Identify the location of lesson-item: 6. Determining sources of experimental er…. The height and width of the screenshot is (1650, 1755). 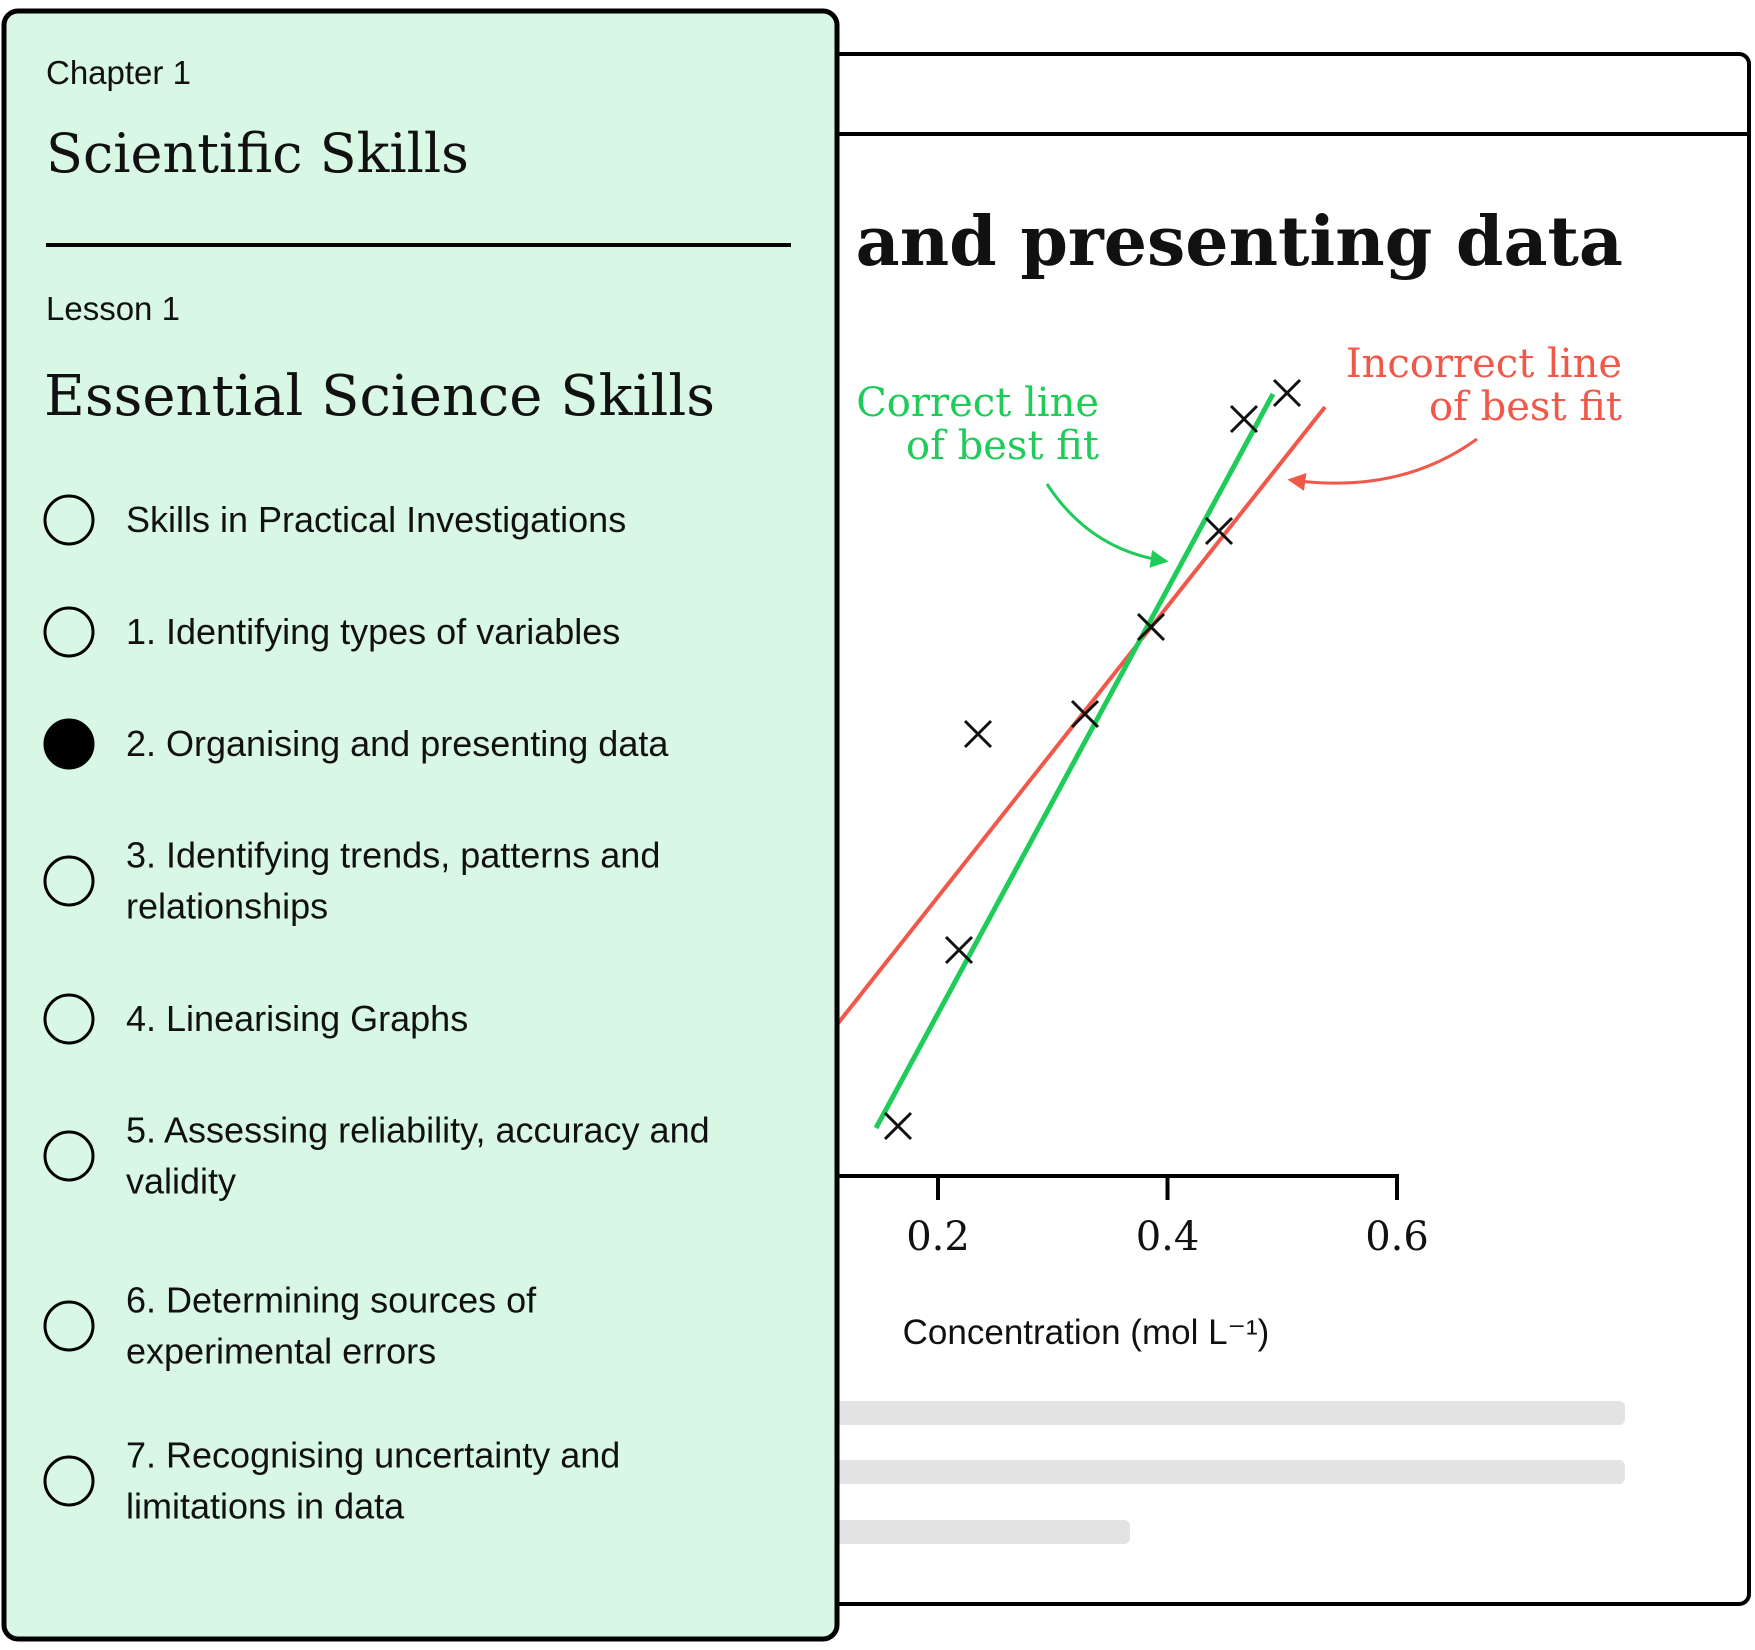
(290, 1326).